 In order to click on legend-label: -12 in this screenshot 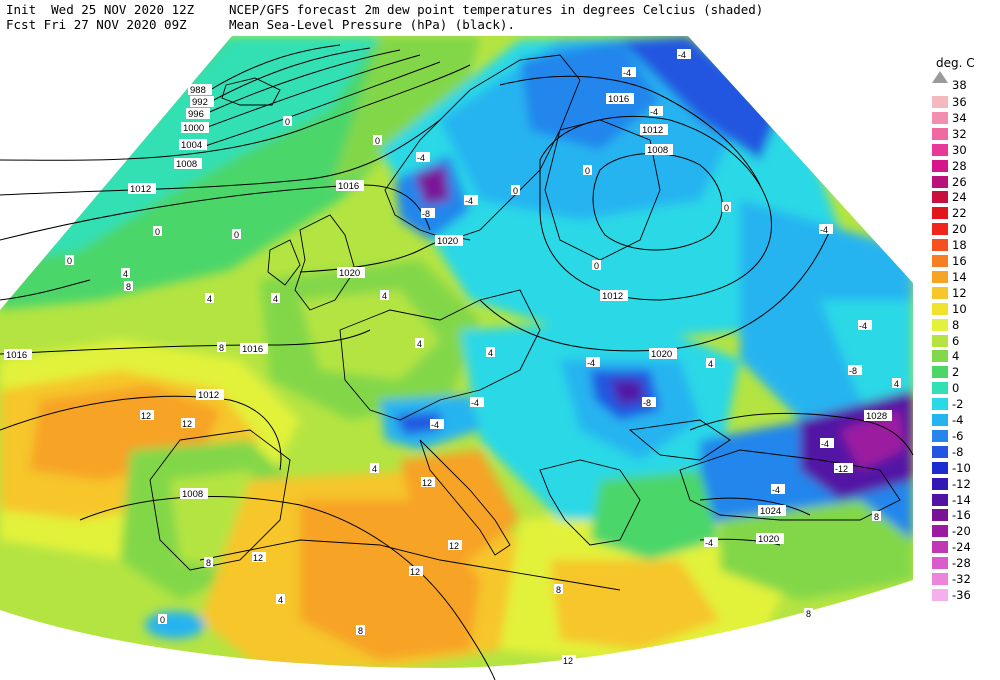, I will do `click(961, 483)`.